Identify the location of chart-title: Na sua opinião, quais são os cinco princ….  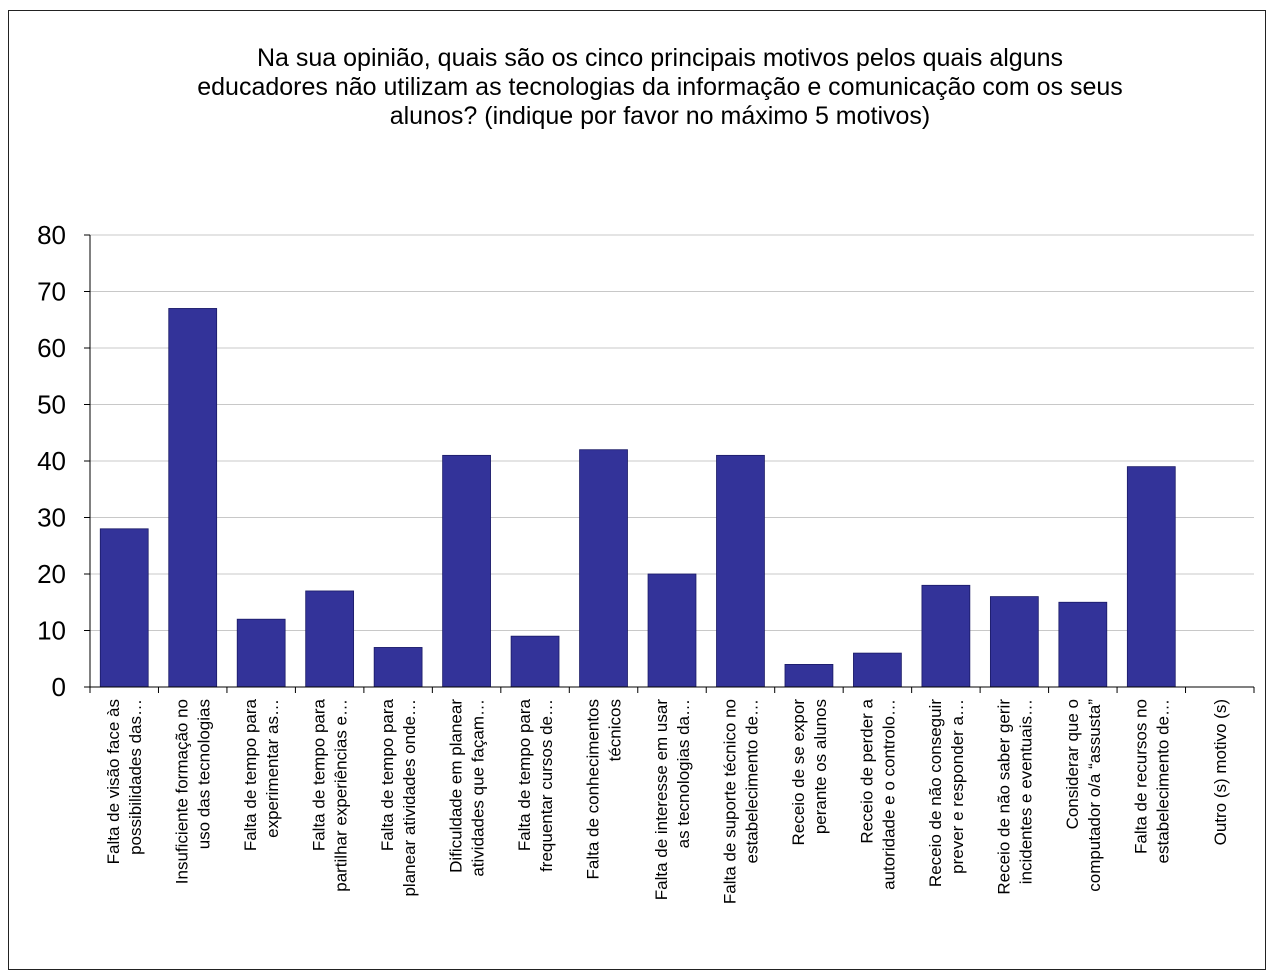
(660, 87).